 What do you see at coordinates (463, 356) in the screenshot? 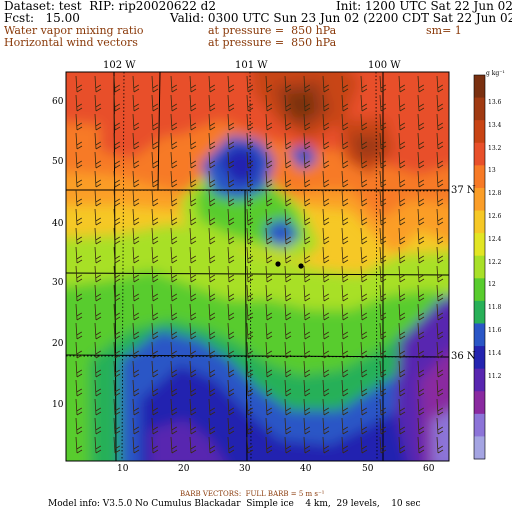
I see `latitude-label: 36 N` at bounding box center [463, 356].